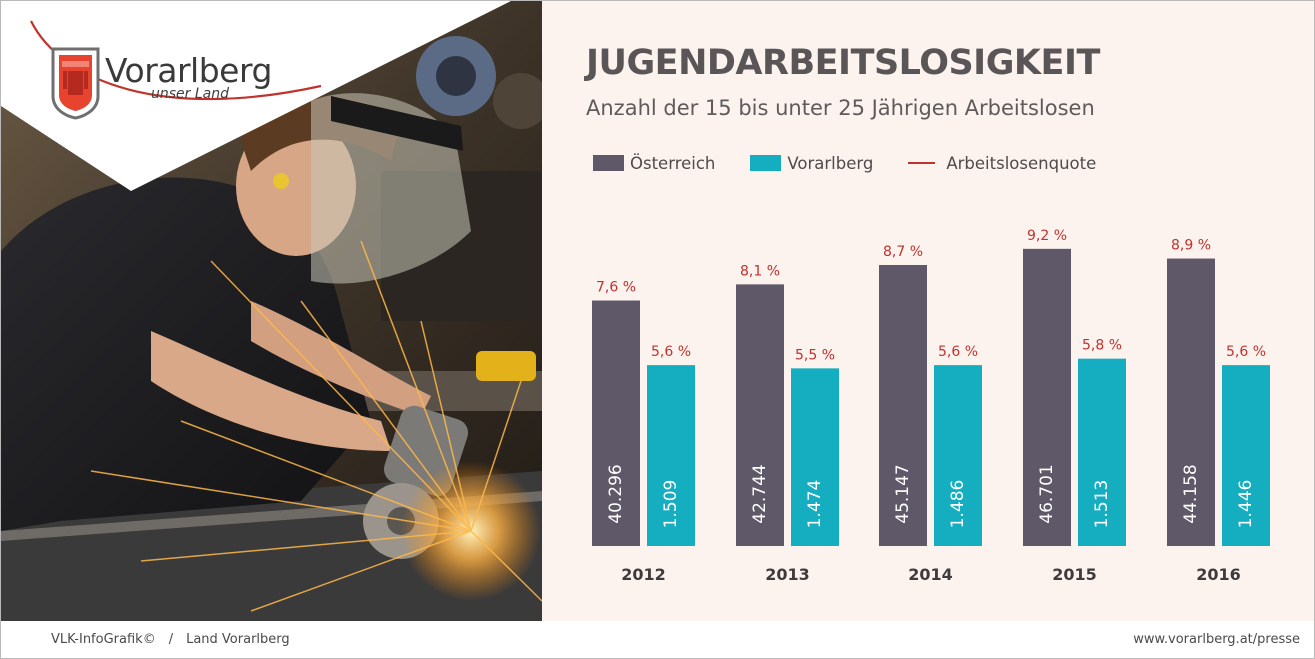  I want to click on rate-label-vorarlberg-2013: 5,5 %, so click(815, 355).